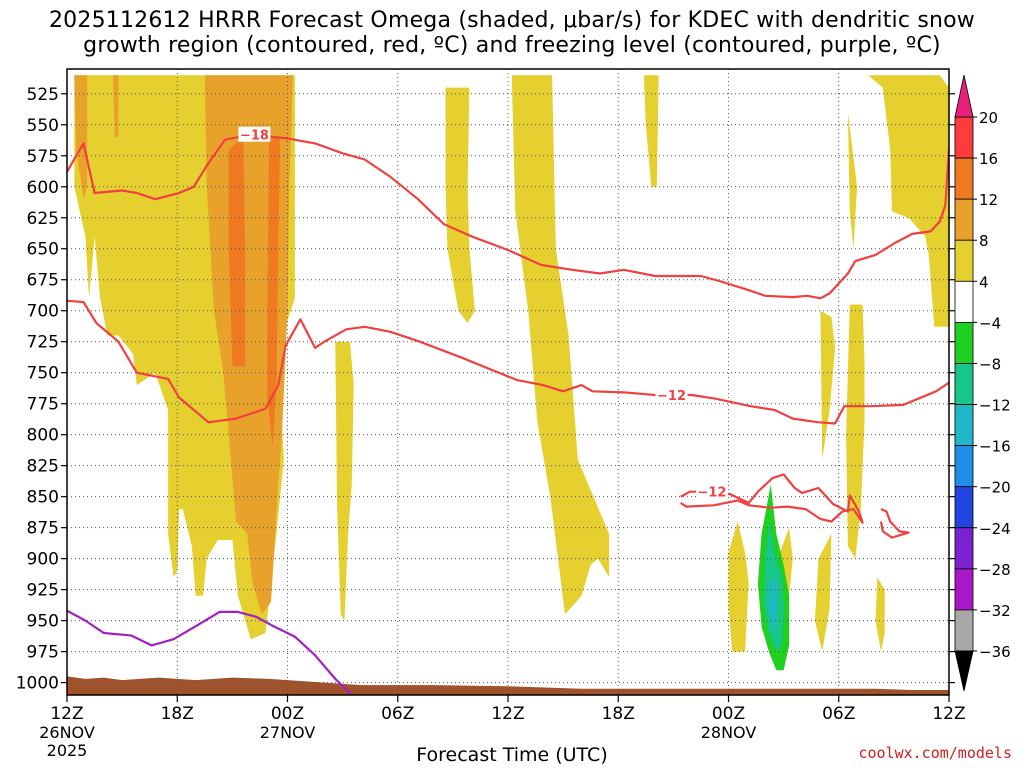 The width and height of the screenshot is (1024, 768). Describe the element at coordinates (43, 653) in the screenshot. I see `y-tick-label-975: 975` at that location.